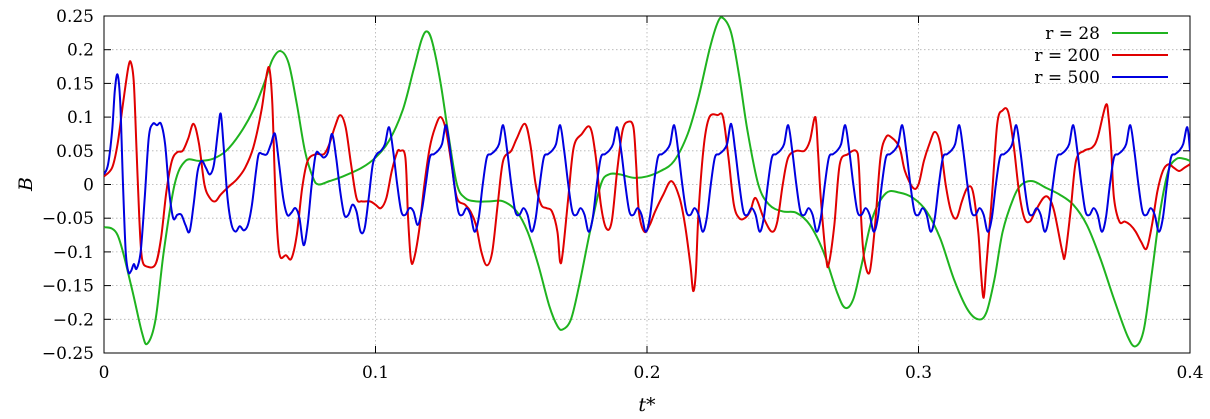  I want to click on y-axis-title: B, so click(26, 184).